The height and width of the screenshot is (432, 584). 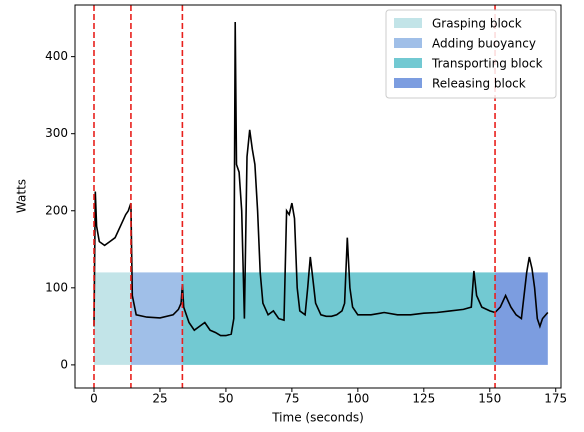 I want to click on legend-box, so click(x=471, y=54).